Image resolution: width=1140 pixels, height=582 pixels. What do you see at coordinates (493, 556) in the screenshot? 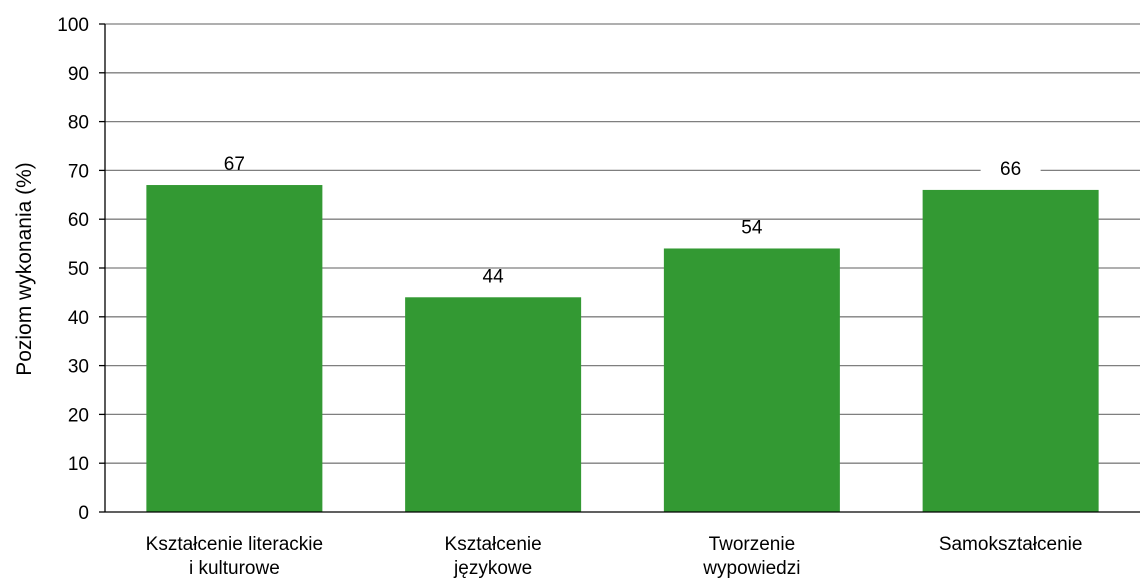
I see `x-tick-label: Kształcenie językowe` at bounding box center [493, 556].